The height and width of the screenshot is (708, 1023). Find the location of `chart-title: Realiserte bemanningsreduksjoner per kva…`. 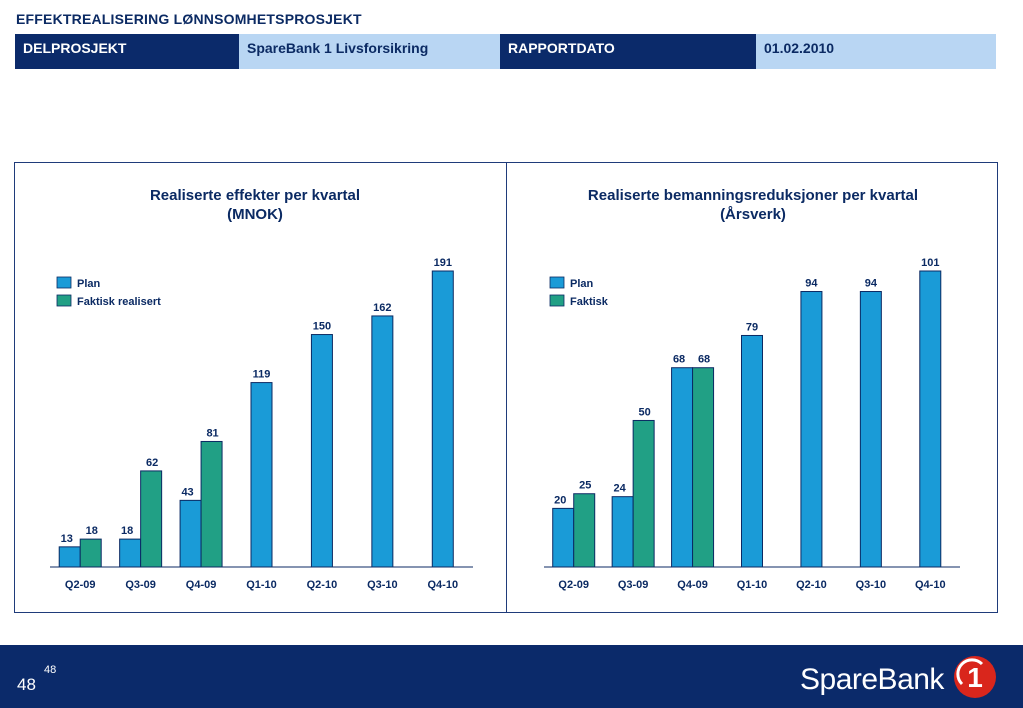

chart-title: Realiserte bemanningsreduksjoner per kva… is located at coordinates (753, 195).